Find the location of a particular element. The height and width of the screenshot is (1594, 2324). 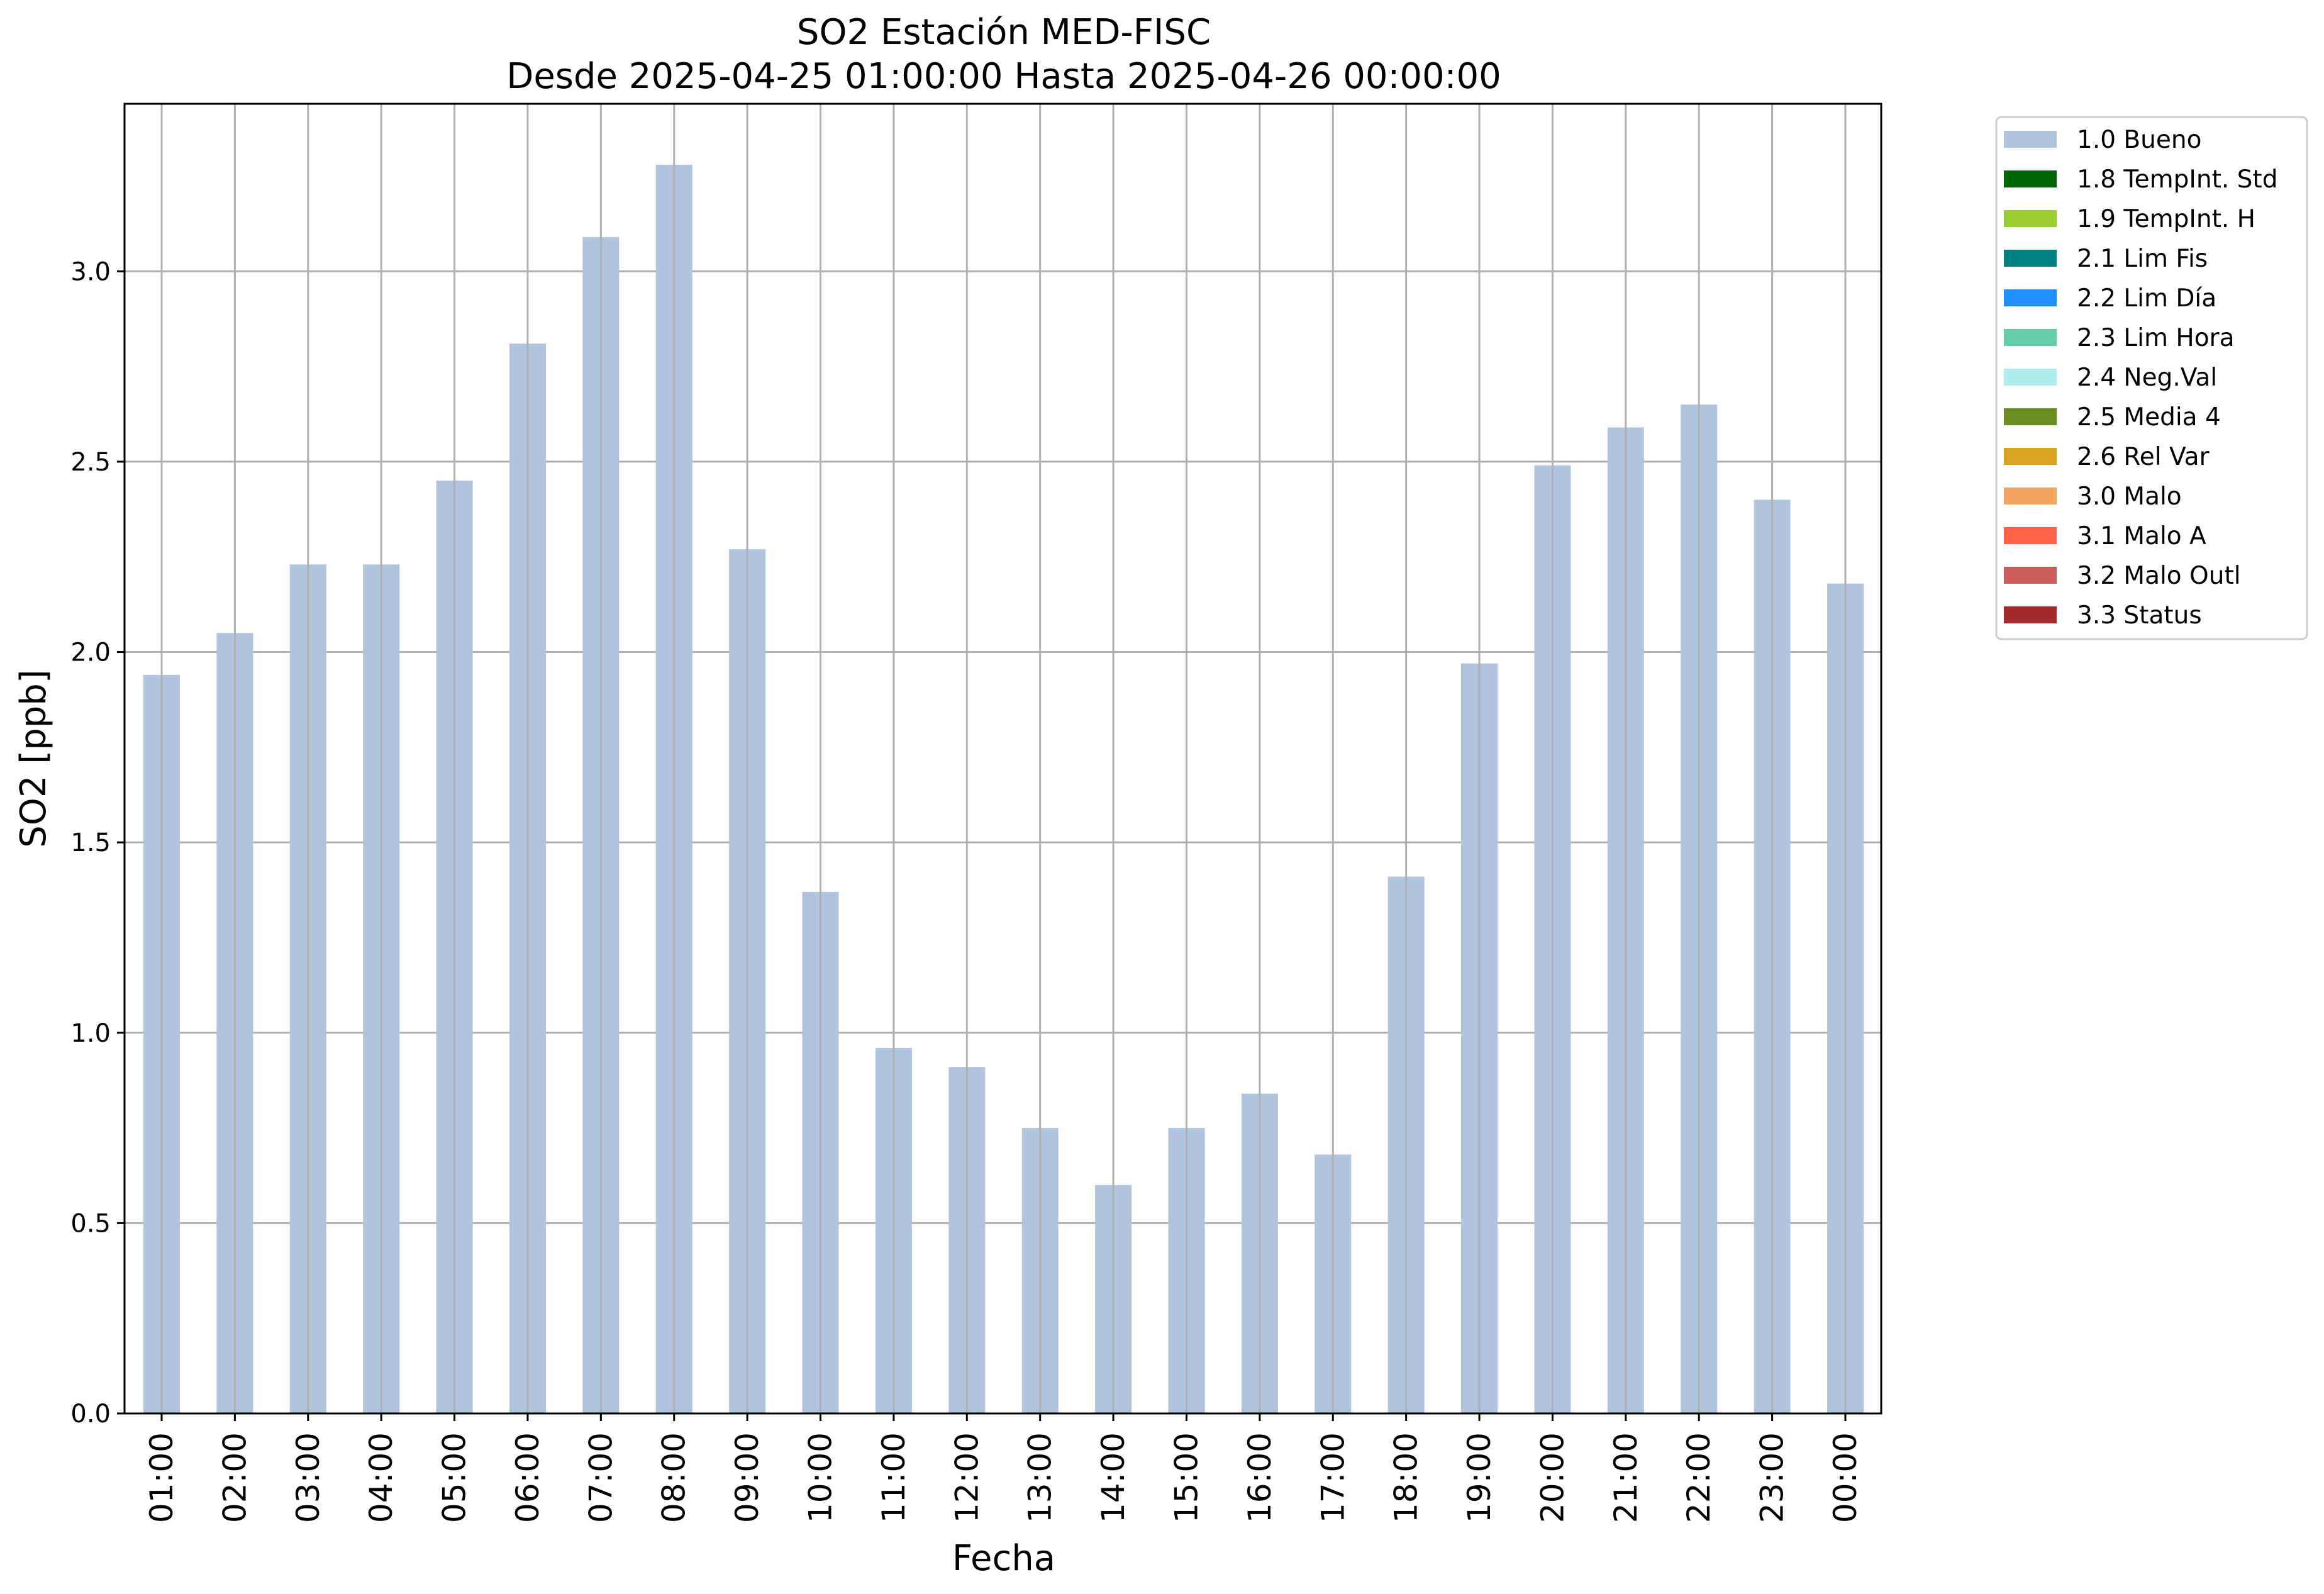

x-tick-label: 19:00 is located at coordinates (1479, 1477).